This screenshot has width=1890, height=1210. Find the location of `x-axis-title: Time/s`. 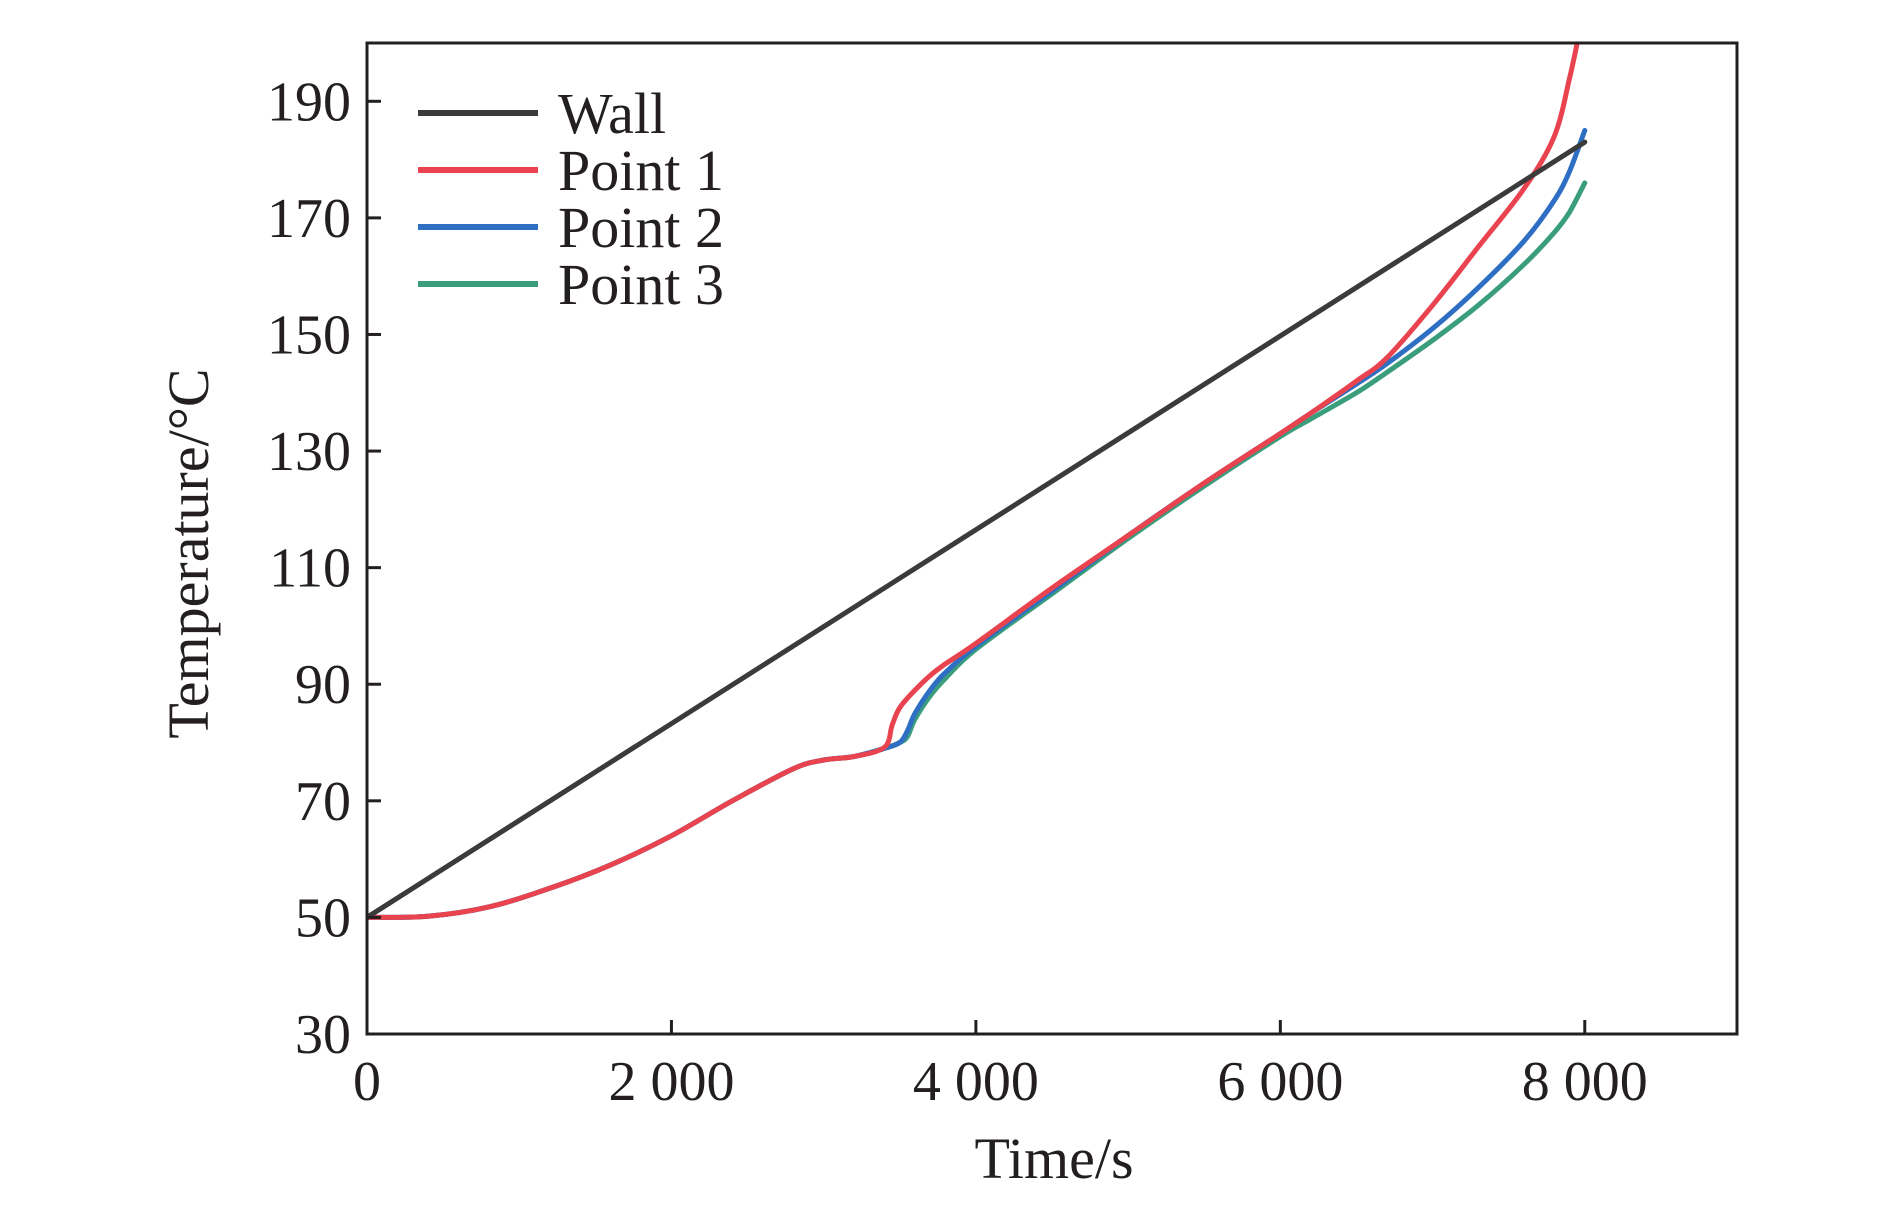

x-axis-title: Time/s is located at coordinates (1053, 1158).